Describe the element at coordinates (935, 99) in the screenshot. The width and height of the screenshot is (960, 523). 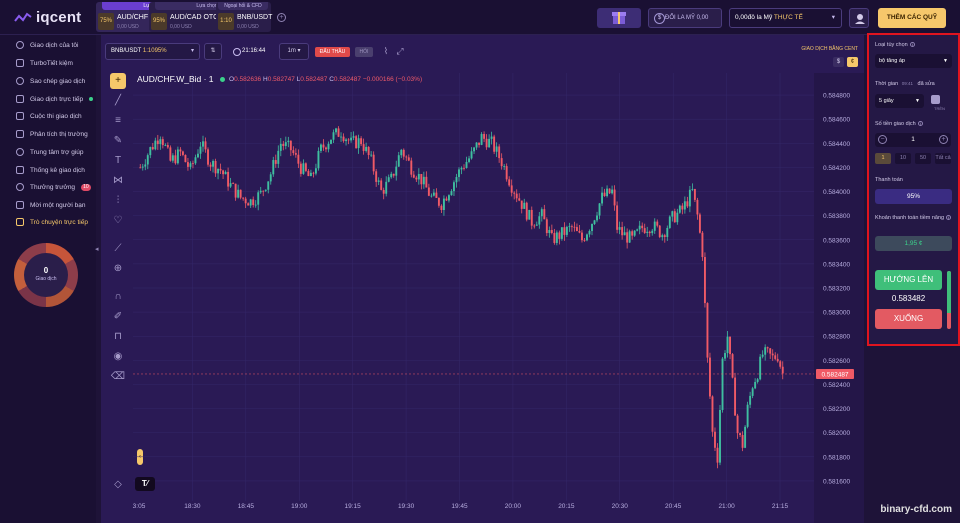
I see `fixed-time-toggle` at that location.